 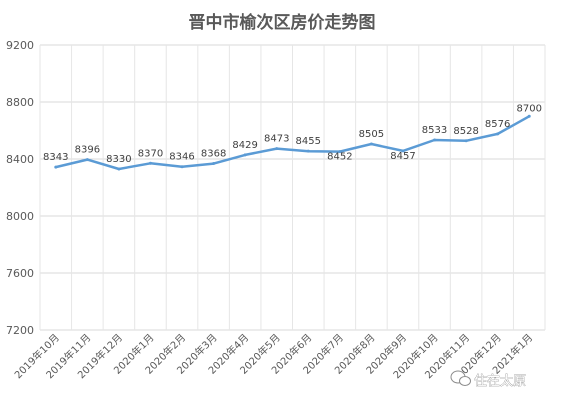 What do you see at coordinates (528, 108) in the screenshot?
I see `data-label: 8700` at bounding box center [528, 108].